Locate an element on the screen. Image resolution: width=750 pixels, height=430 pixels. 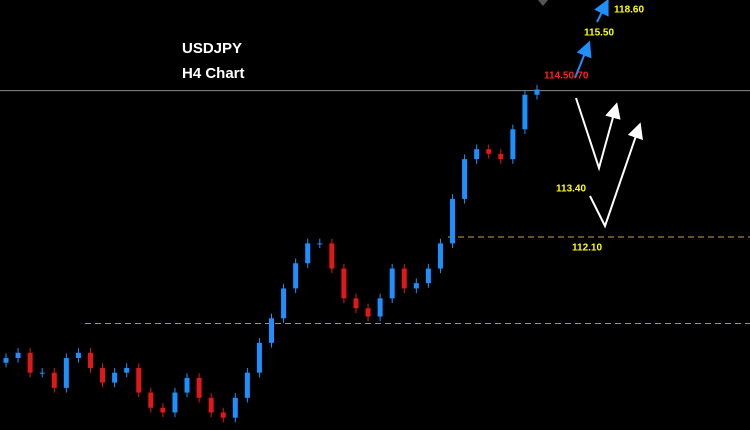
annotation: 112.10 is located at coordinates (587, 248).